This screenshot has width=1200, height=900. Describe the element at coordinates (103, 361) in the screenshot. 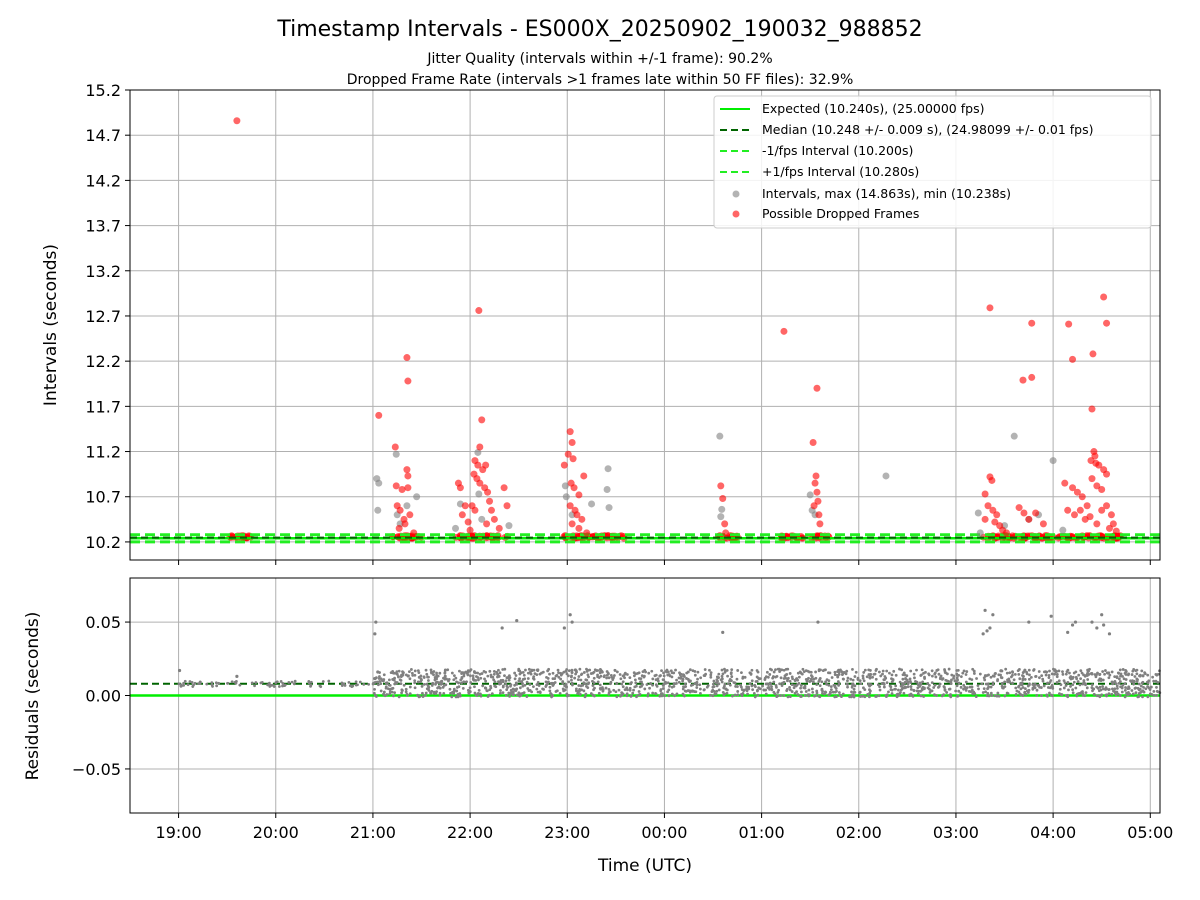

I see `y-tick-label: 12.2` at that location.